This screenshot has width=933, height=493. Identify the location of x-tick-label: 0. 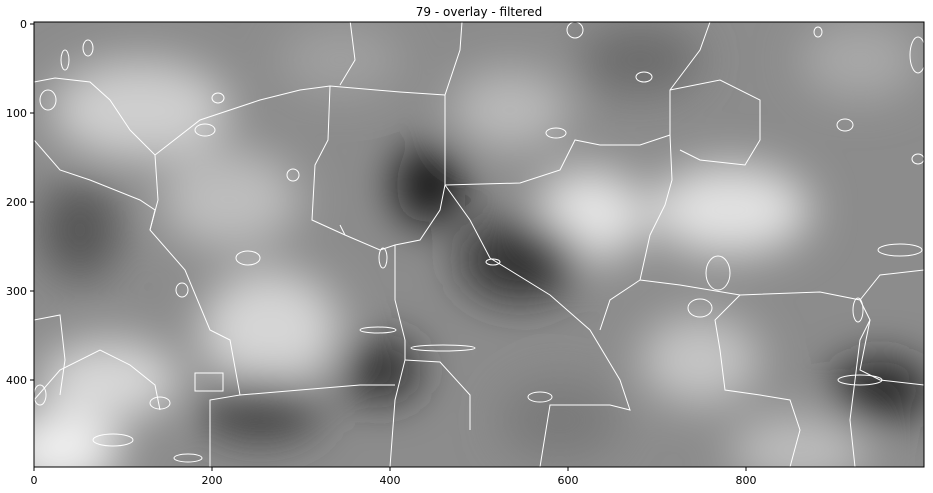
(34, 480).